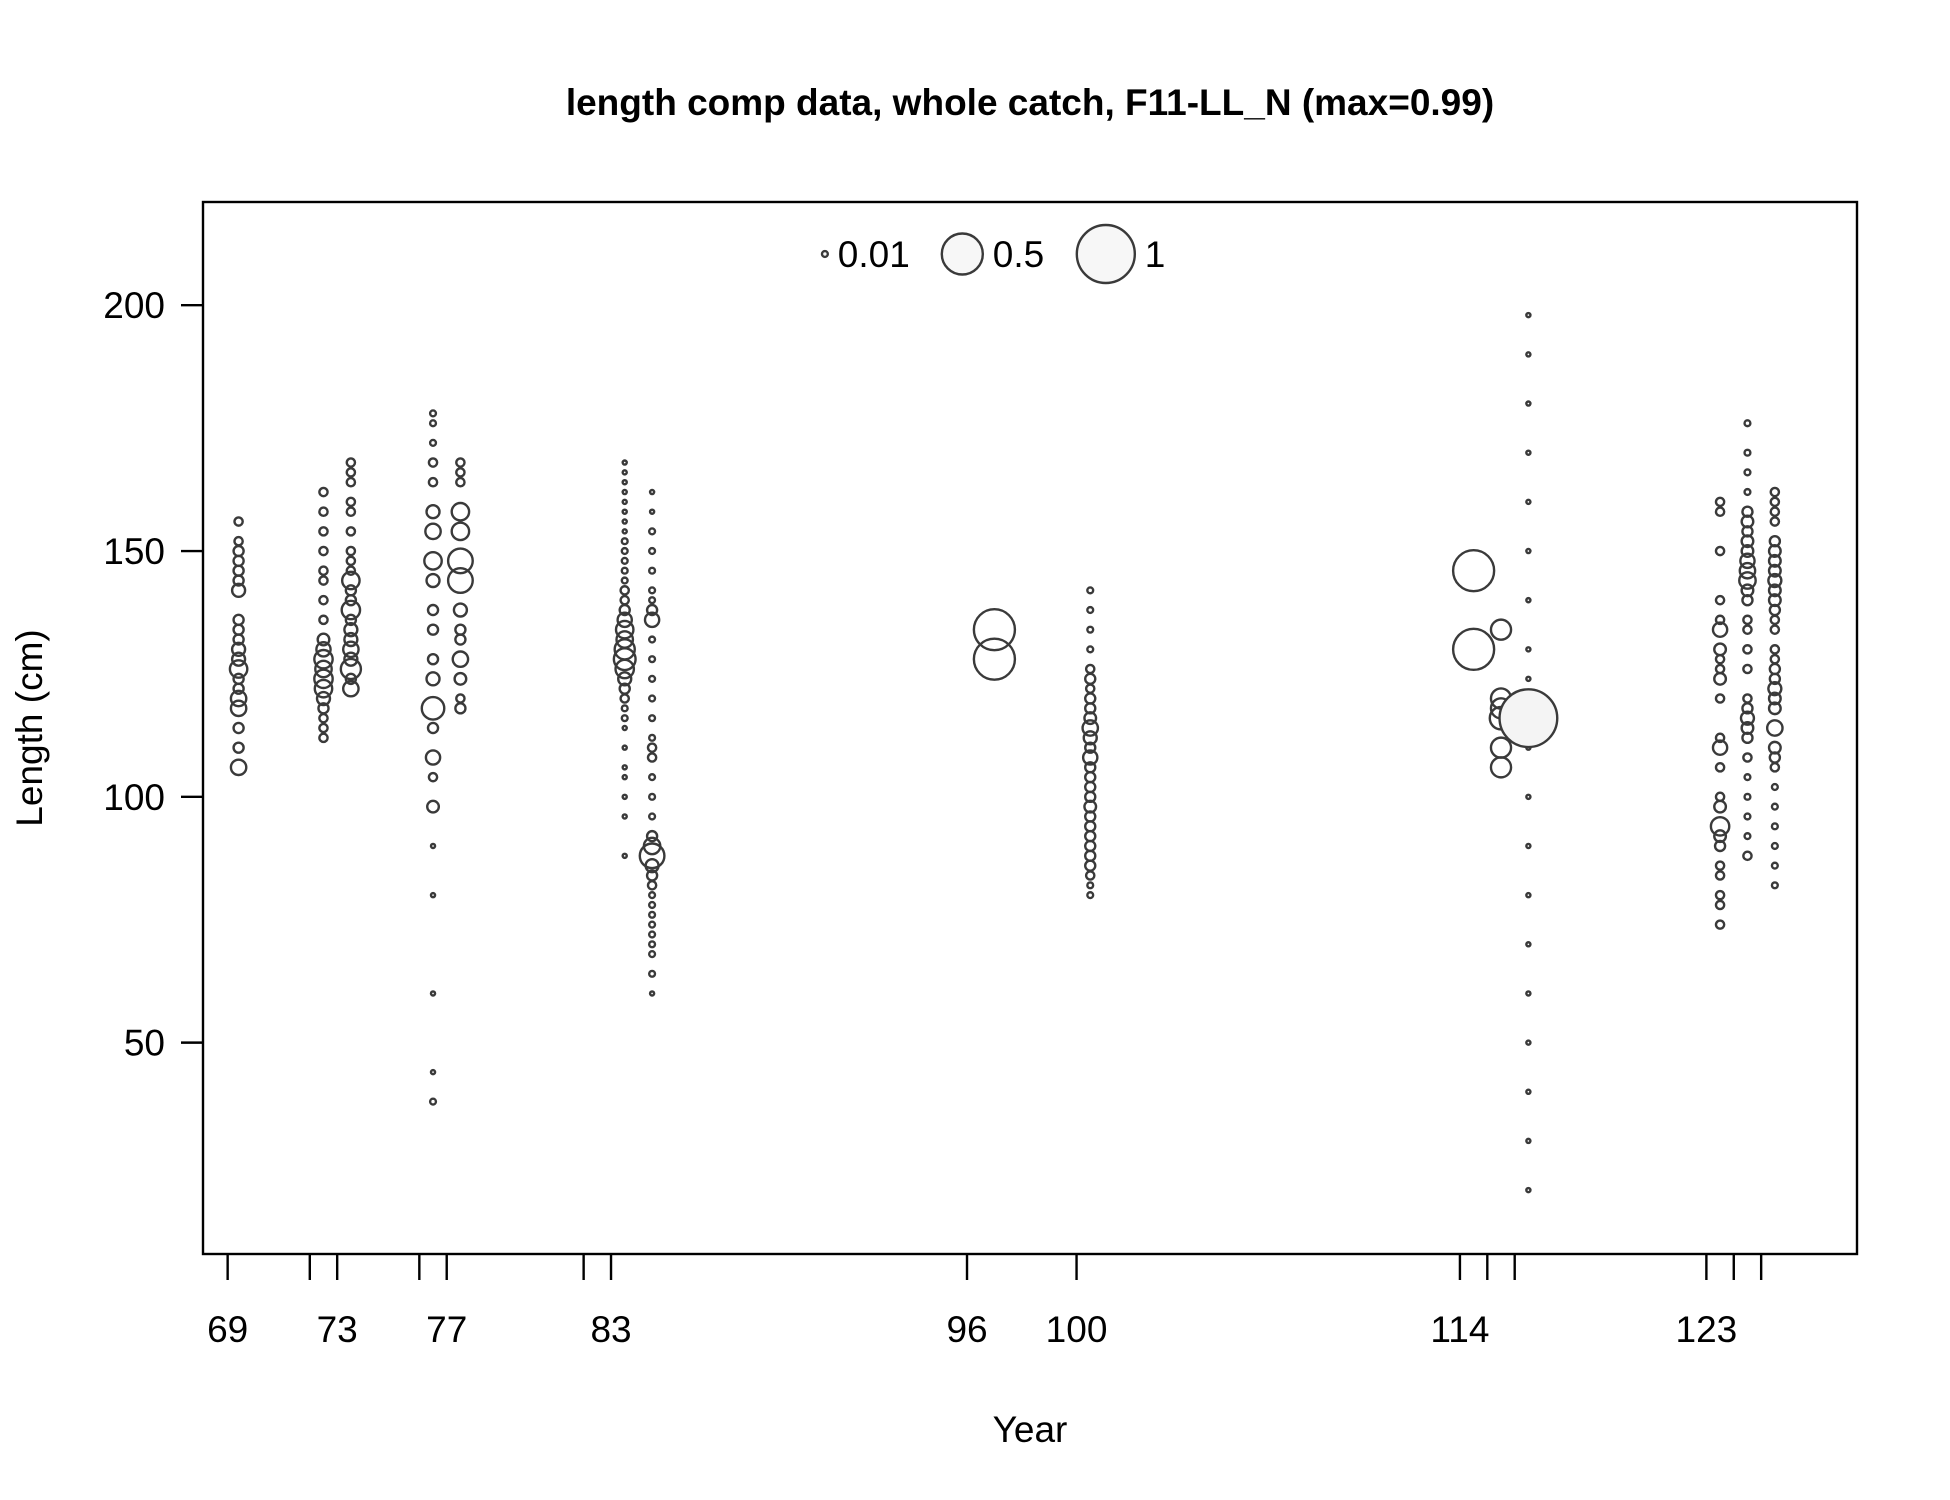 The height and width of the screenshot is (1500, 1950). Describe the element at coordinates (825, 254) in the screenshot. I see `legend-bubble` at that location.